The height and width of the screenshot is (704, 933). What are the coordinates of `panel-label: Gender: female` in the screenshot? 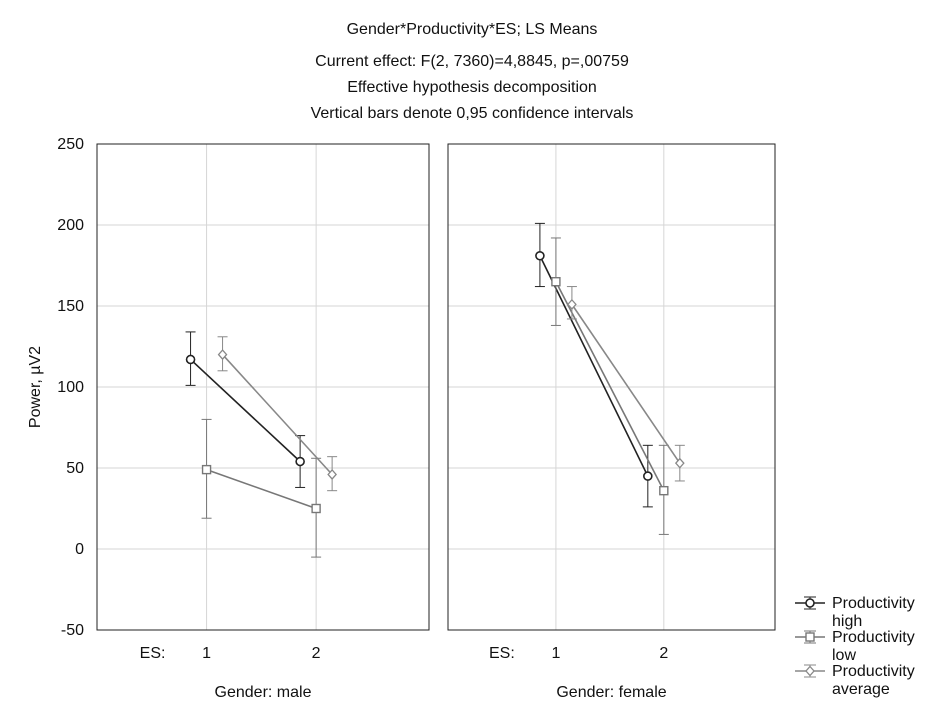 It's located at (611, 692).